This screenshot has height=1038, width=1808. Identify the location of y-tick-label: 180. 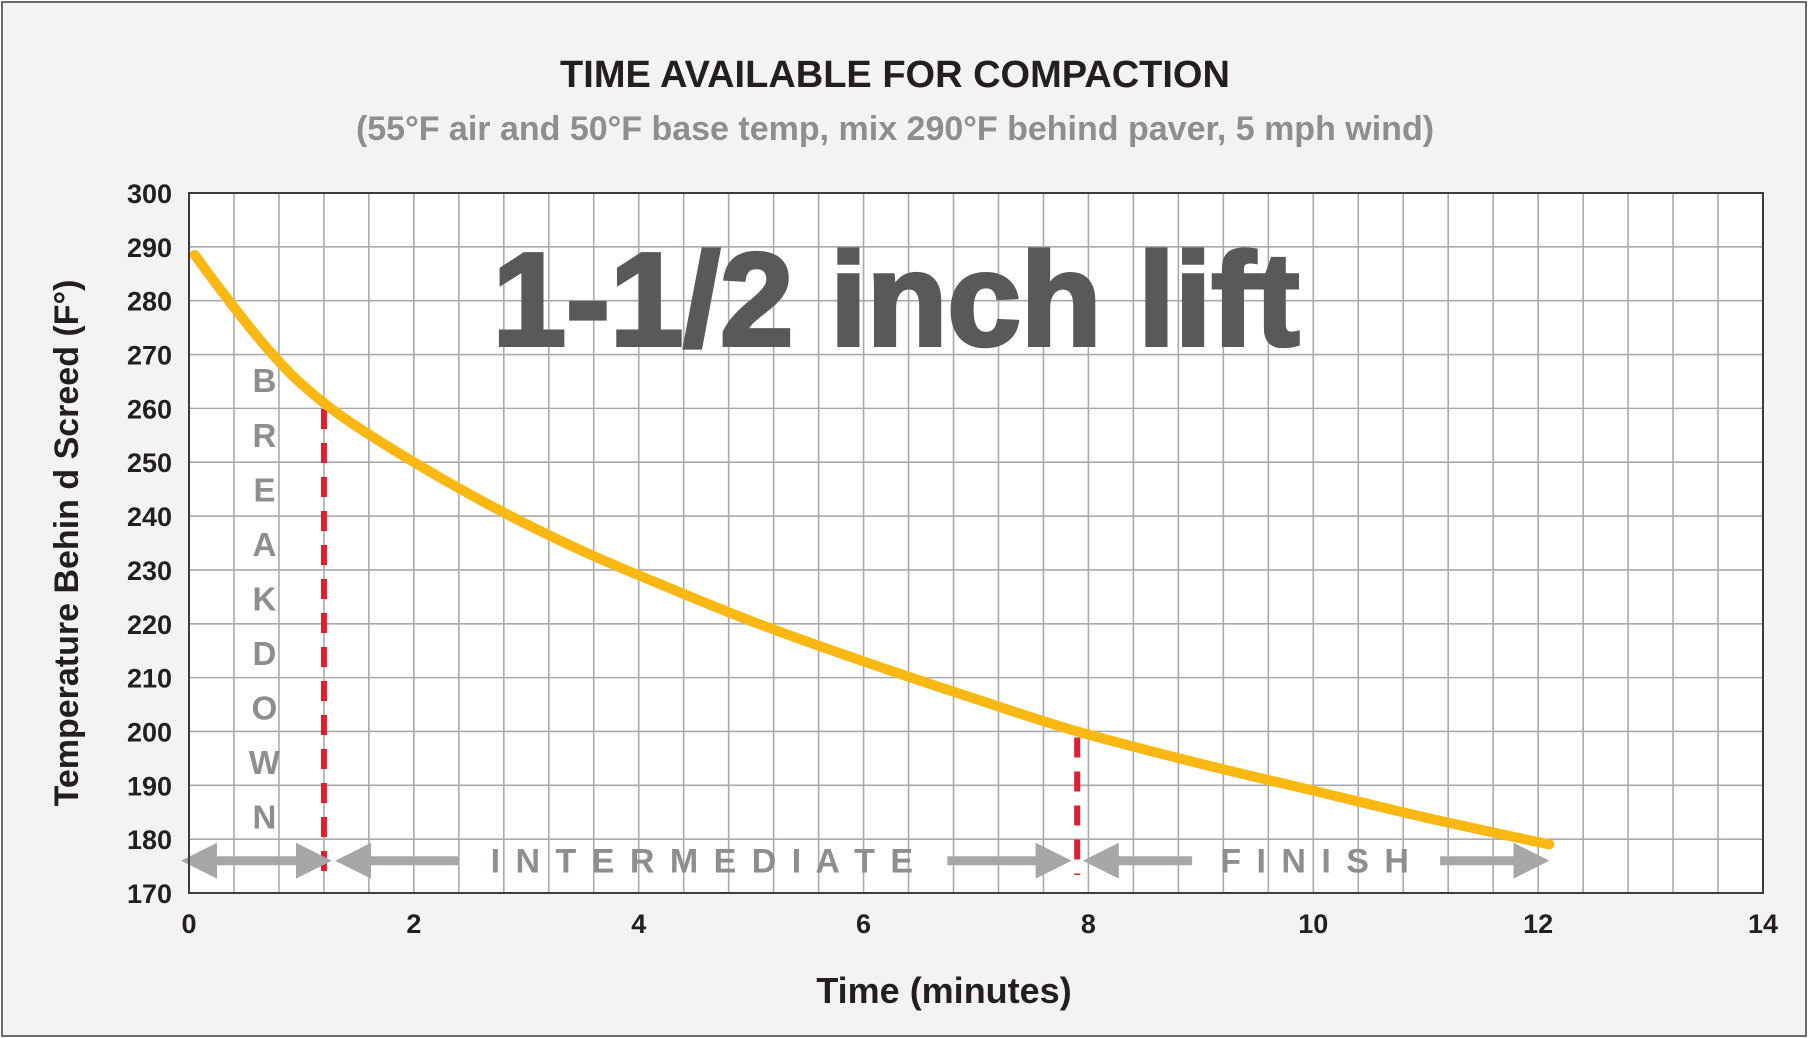
(149, 840).